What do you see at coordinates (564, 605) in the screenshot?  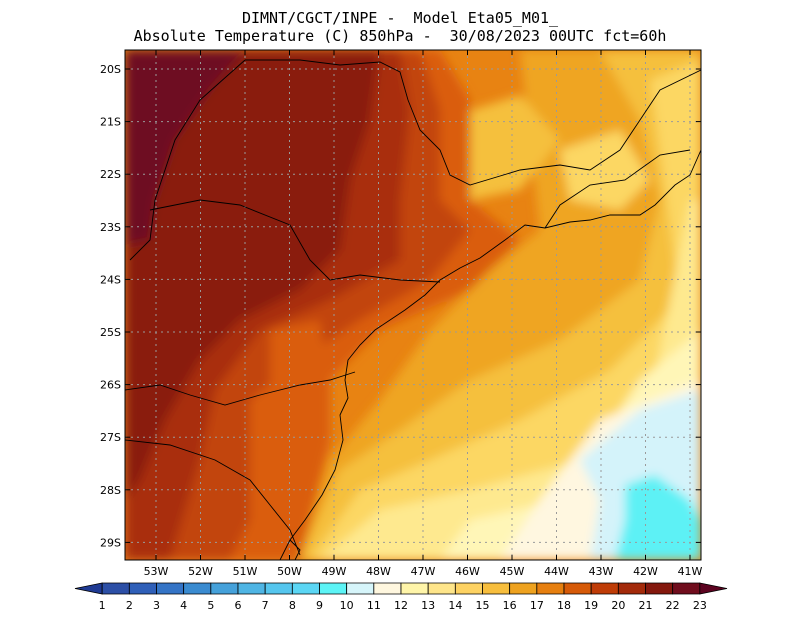 I see `colorbar-label: 18` at bounding box center [564, 605].